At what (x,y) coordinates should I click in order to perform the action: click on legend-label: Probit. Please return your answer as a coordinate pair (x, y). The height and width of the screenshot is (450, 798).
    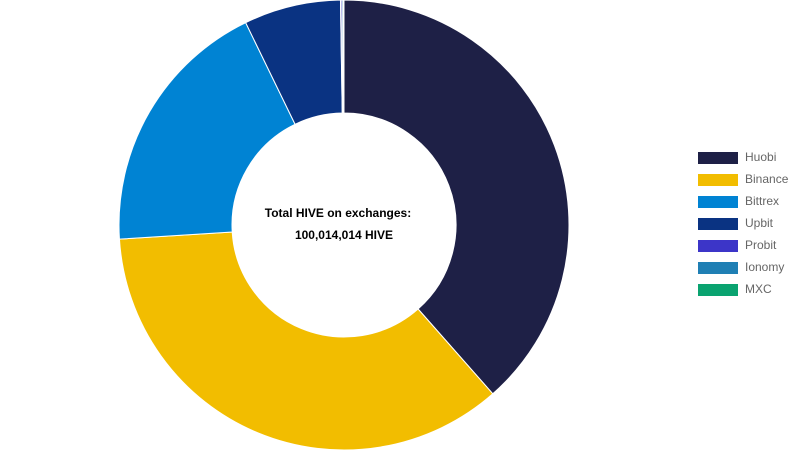
    Looking at the image, I should click on (761, 245).